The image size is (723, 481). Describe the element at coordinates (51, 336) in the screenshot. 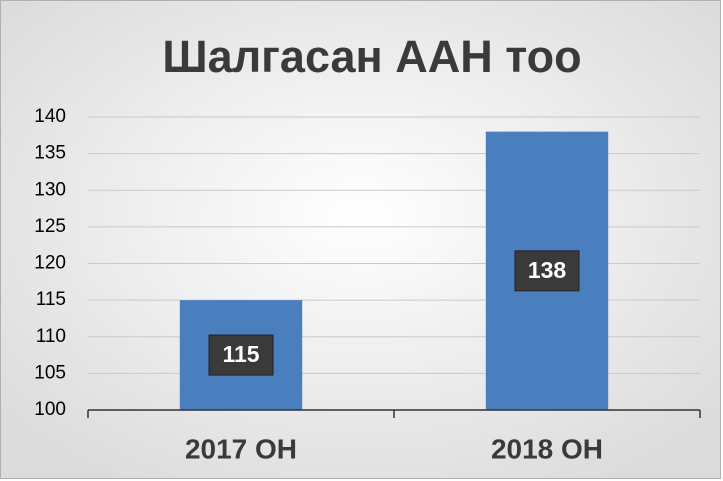

I see `y-tick-label: 110` at that location.